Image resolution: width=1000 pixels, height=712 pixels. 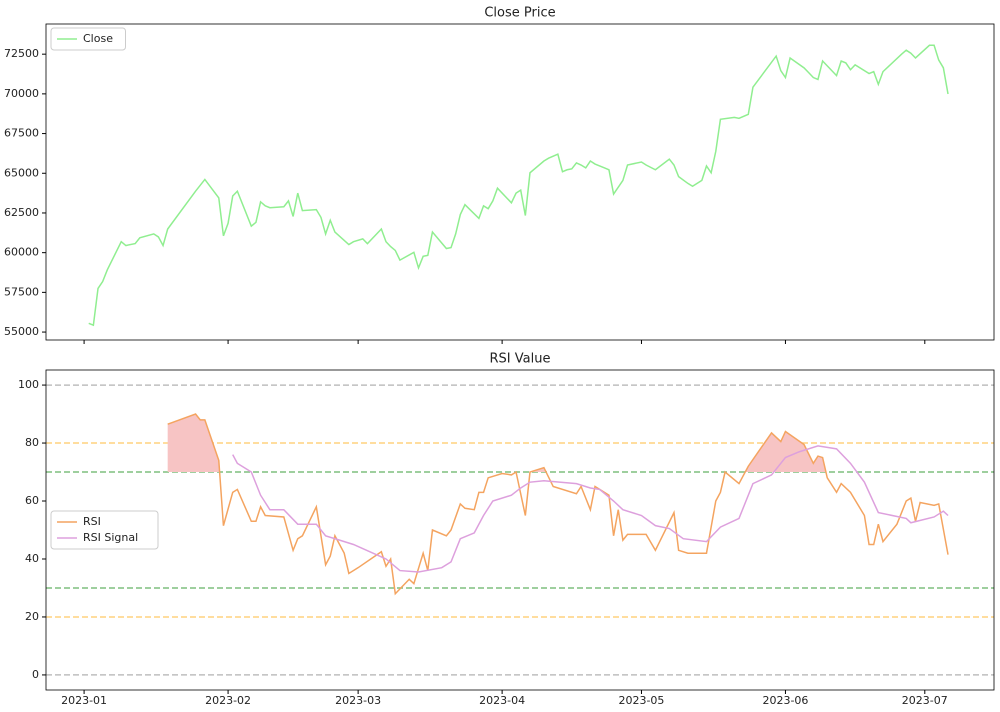 What do you see at coordinates (502, 700) in the screenshot?
I see `x-tick-label: 2023-04` at bounding box center [502, 700].